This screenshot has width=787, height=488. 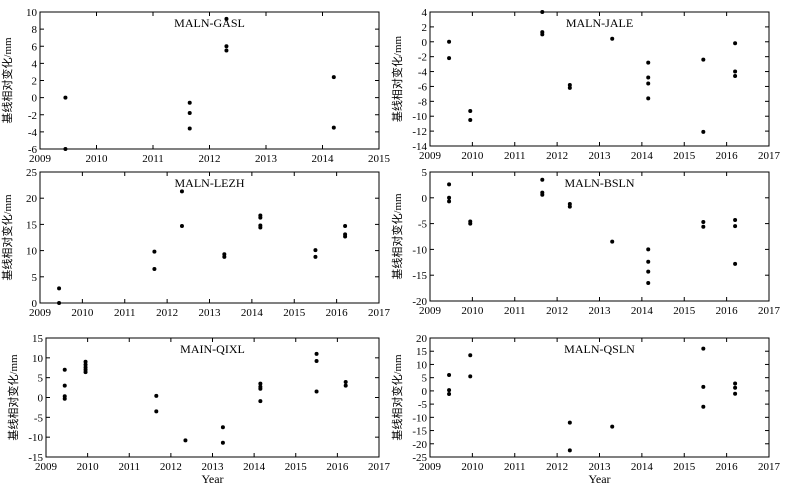 I want to click on x-tick-label: 2013, so click(x=600, y=467).